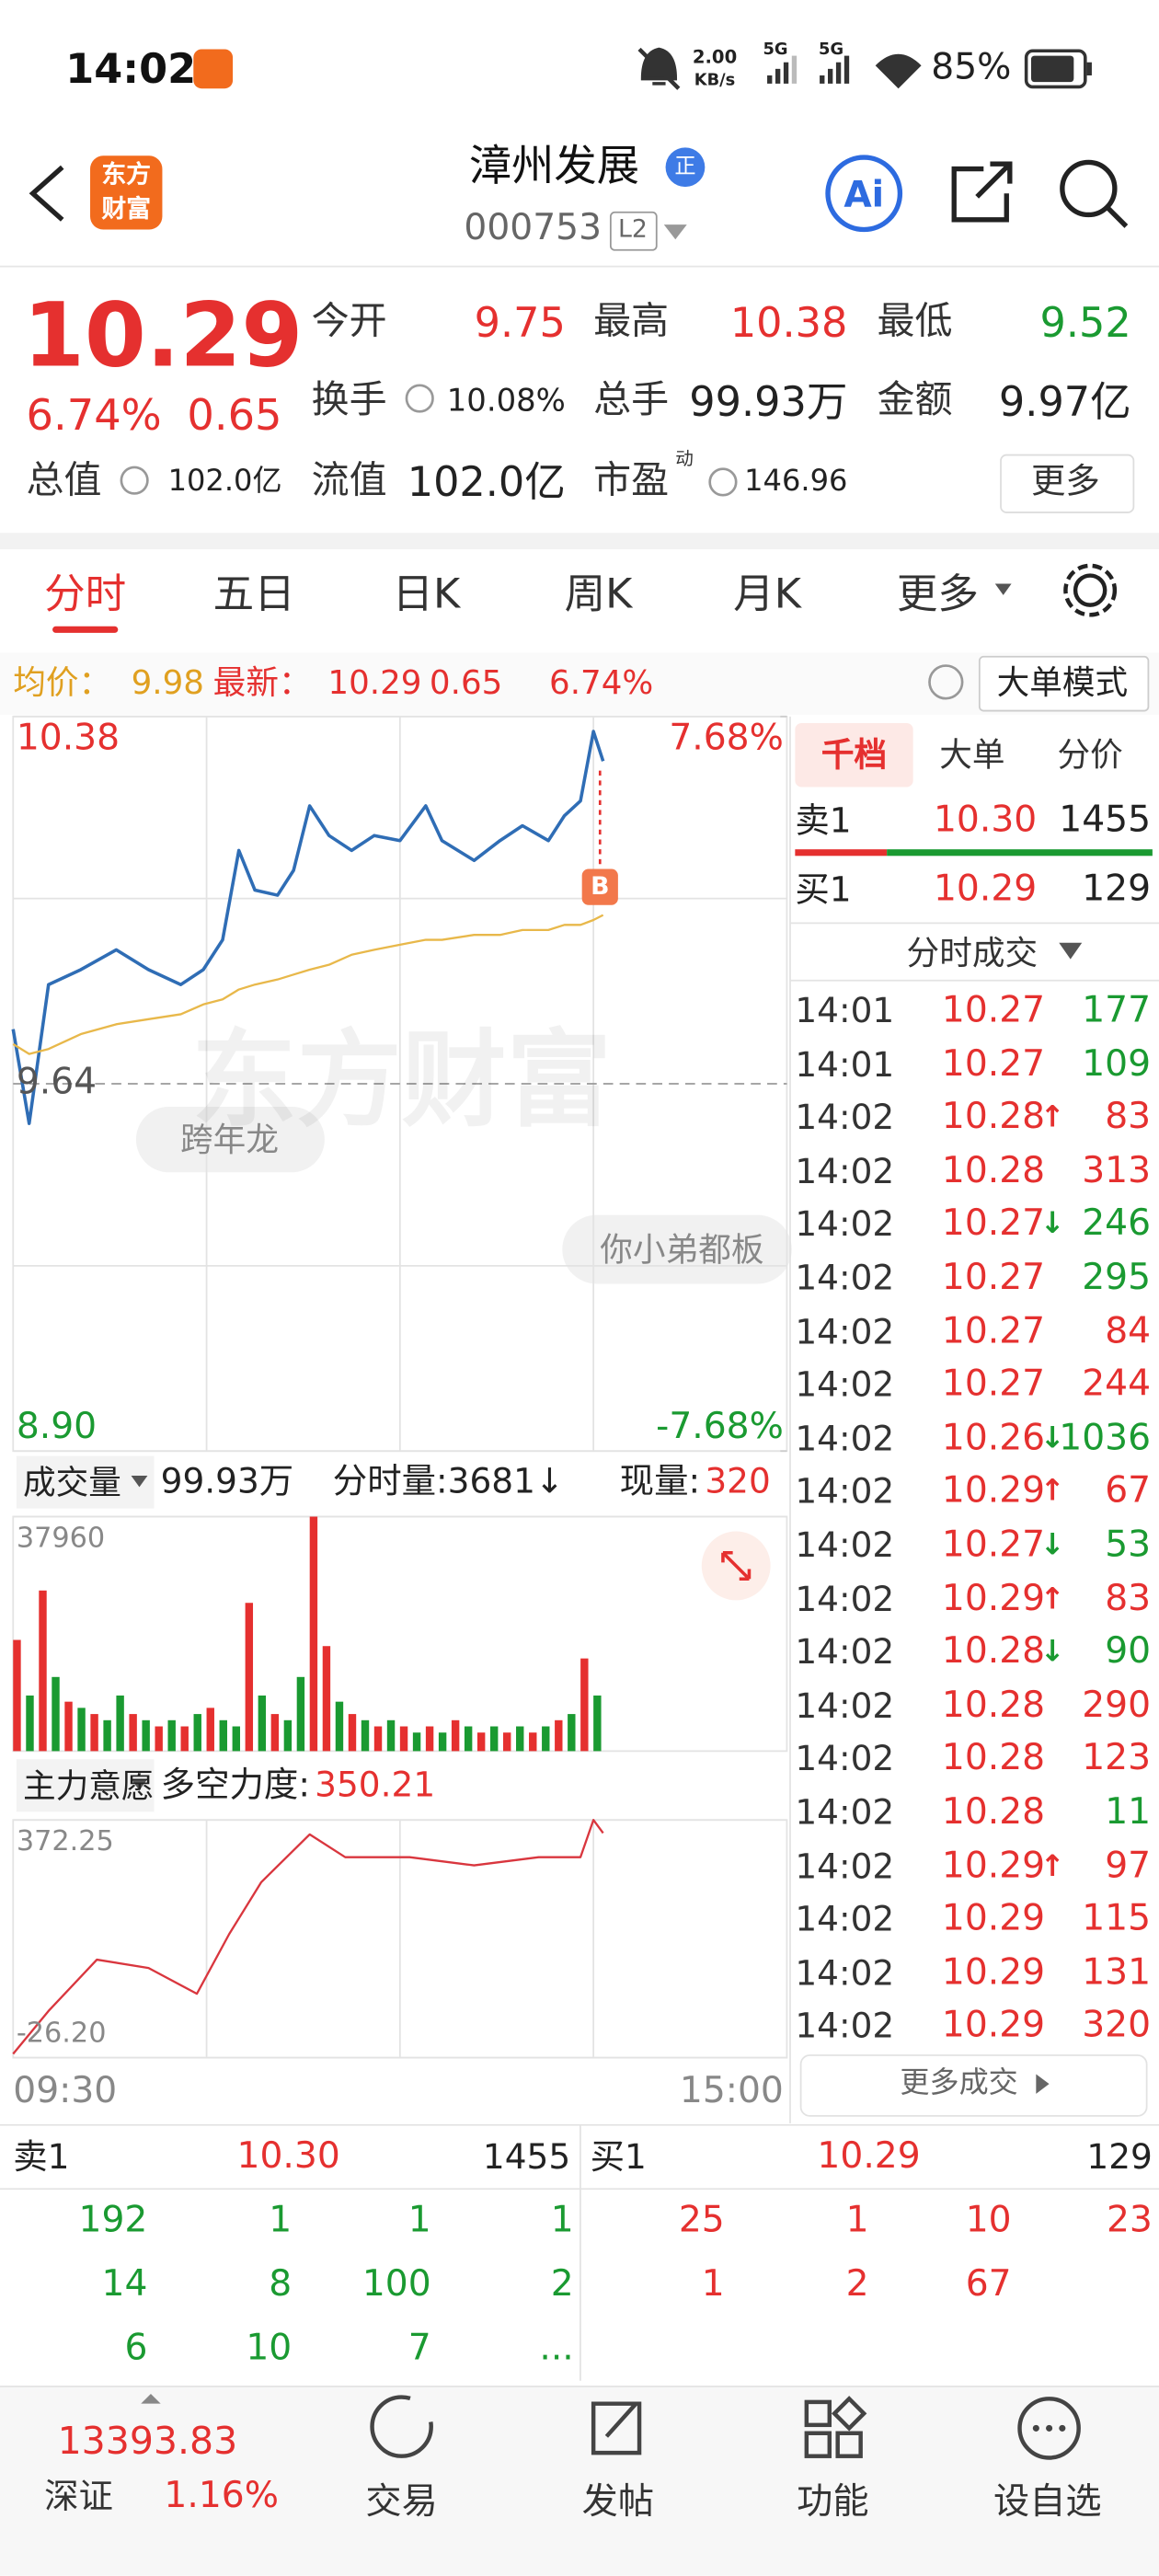 The height and width of the screenshot is (2576, 1159). What do you see at coordinates (85, 593) in the screenshot?
I see `tab: 分时` at bounding box center [85, 593].